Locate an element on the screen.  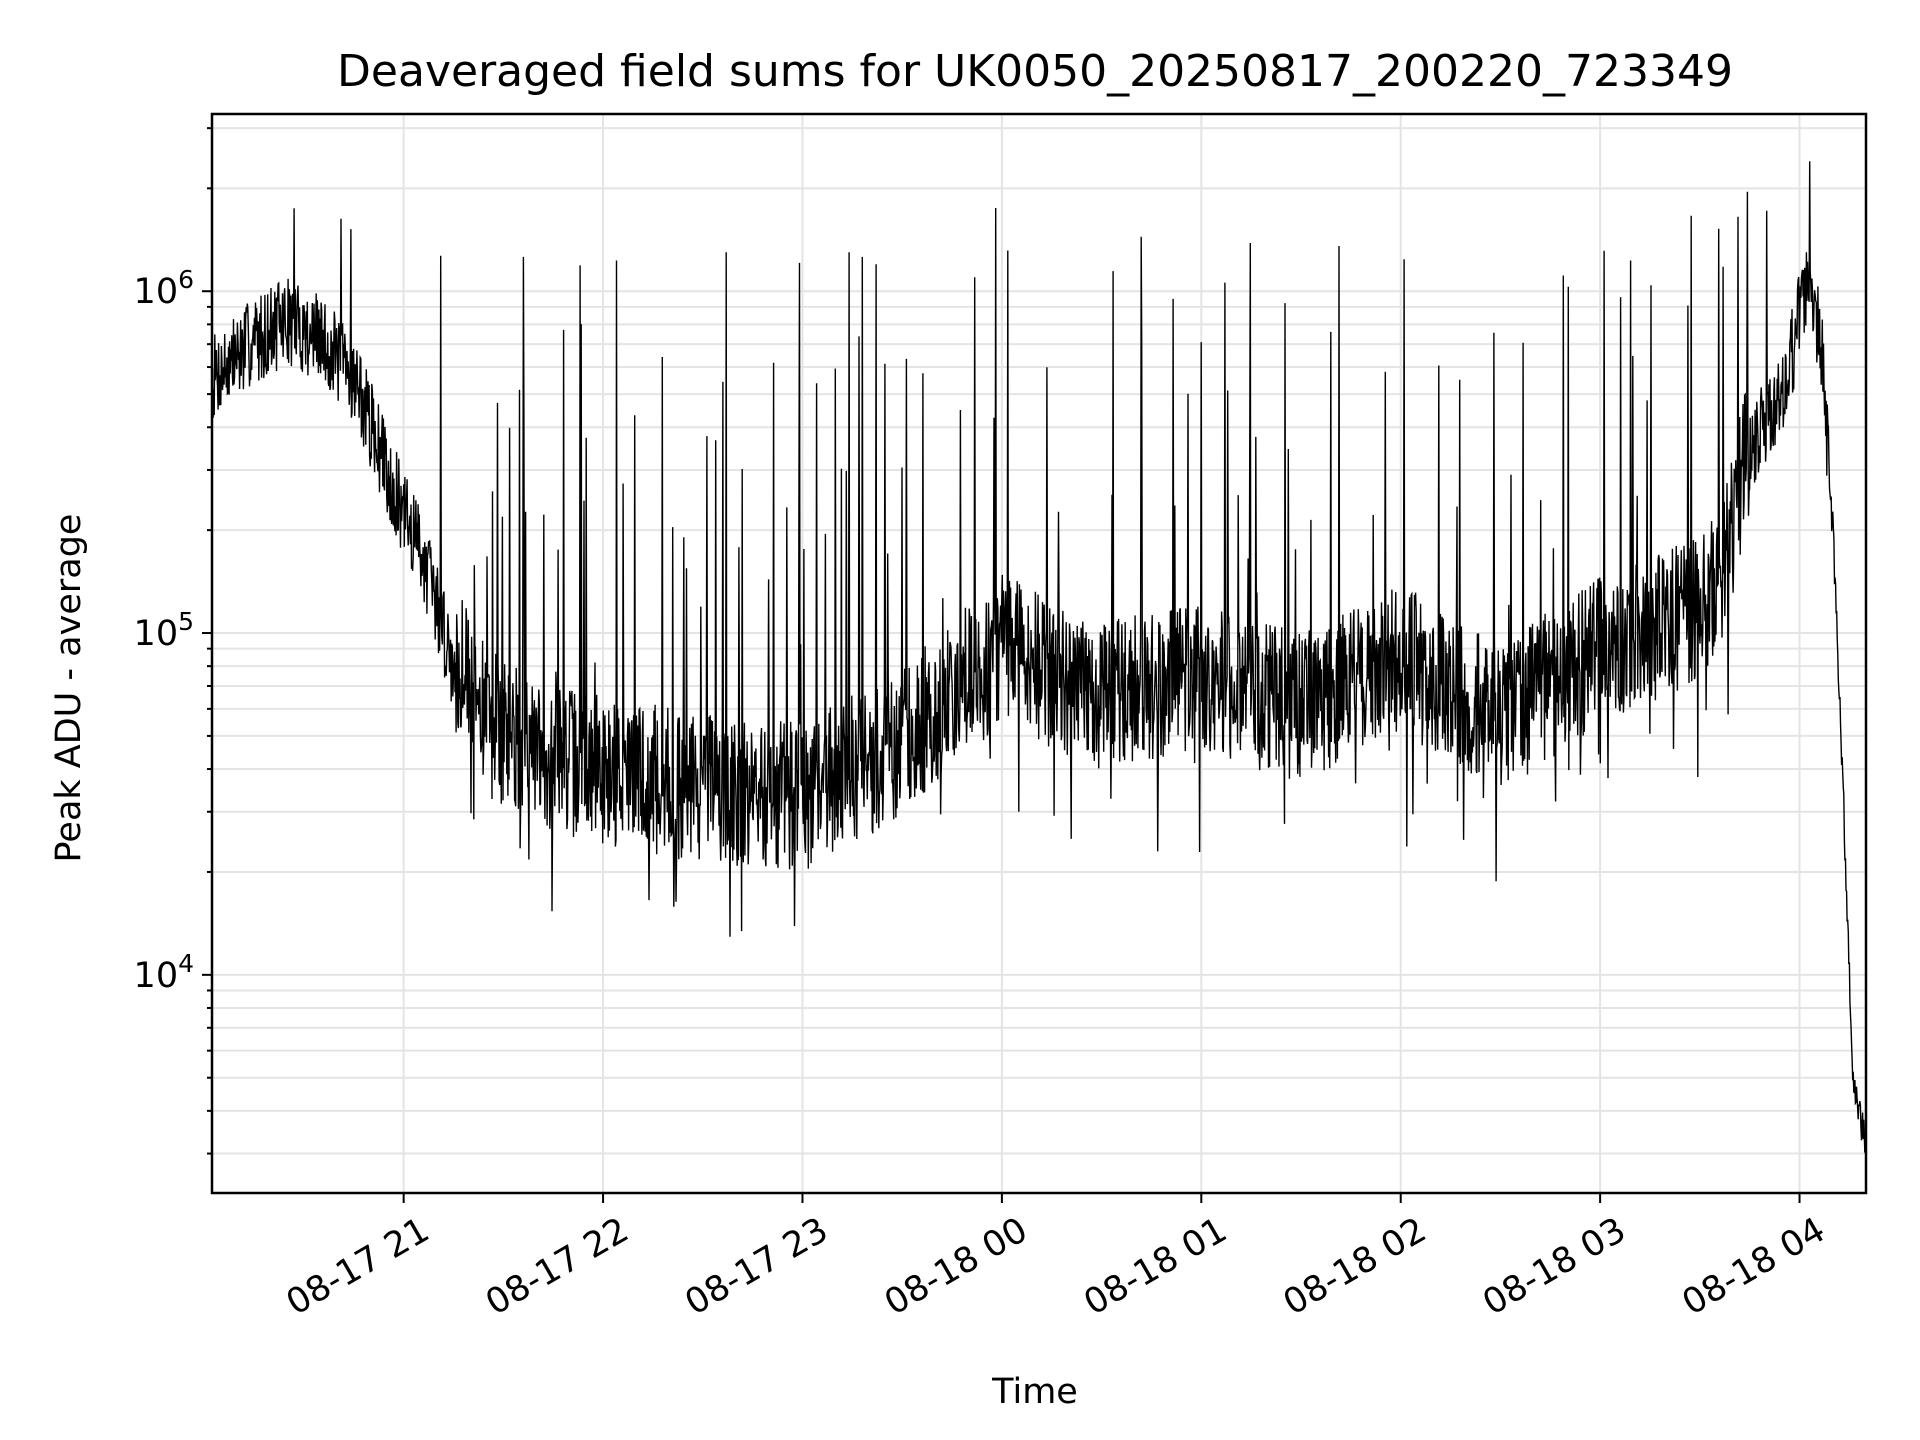
x-tick-label: 08-18 02 is located at coordinates (1355, 1266).